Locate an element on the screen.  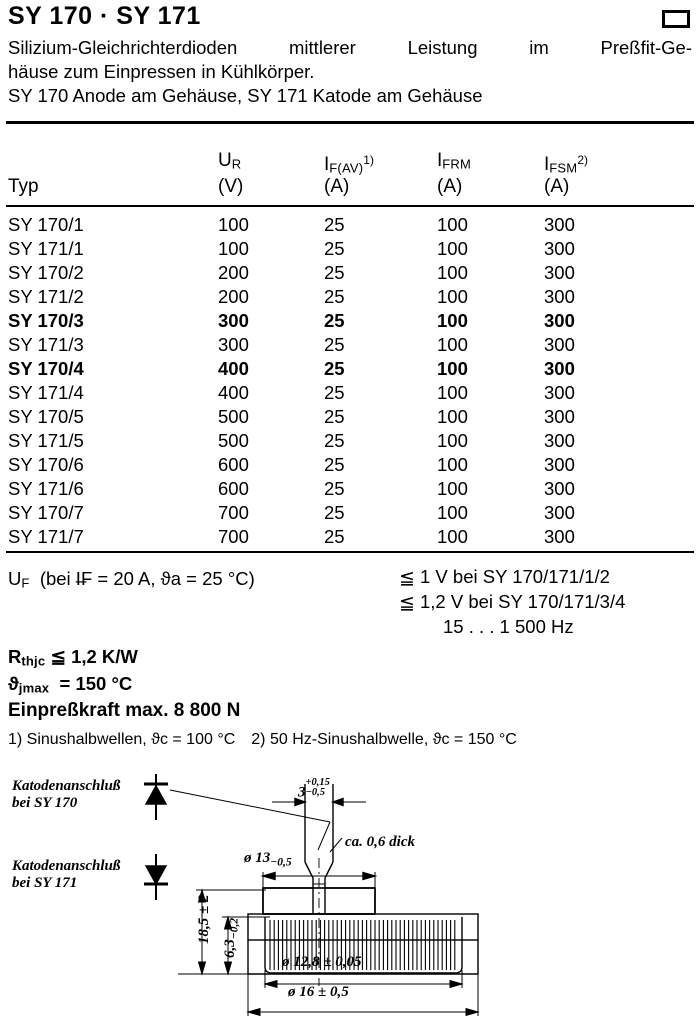
le-symbol-1: ≦ is located at coordinates (407, 578).